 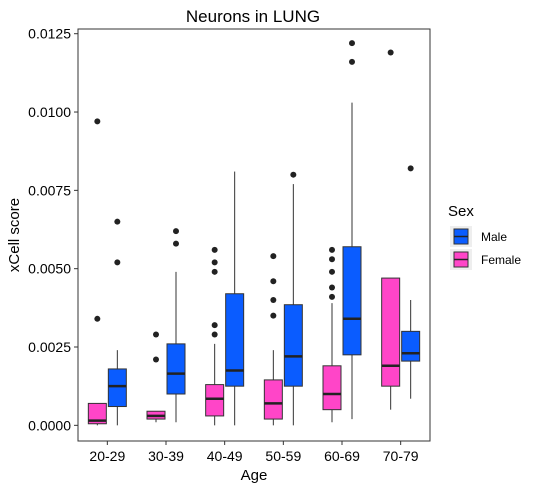 What do you see at coordinates (461, 211) in the screenshot?
I see `legend-title: Sex` at bounding box center [461, 211].